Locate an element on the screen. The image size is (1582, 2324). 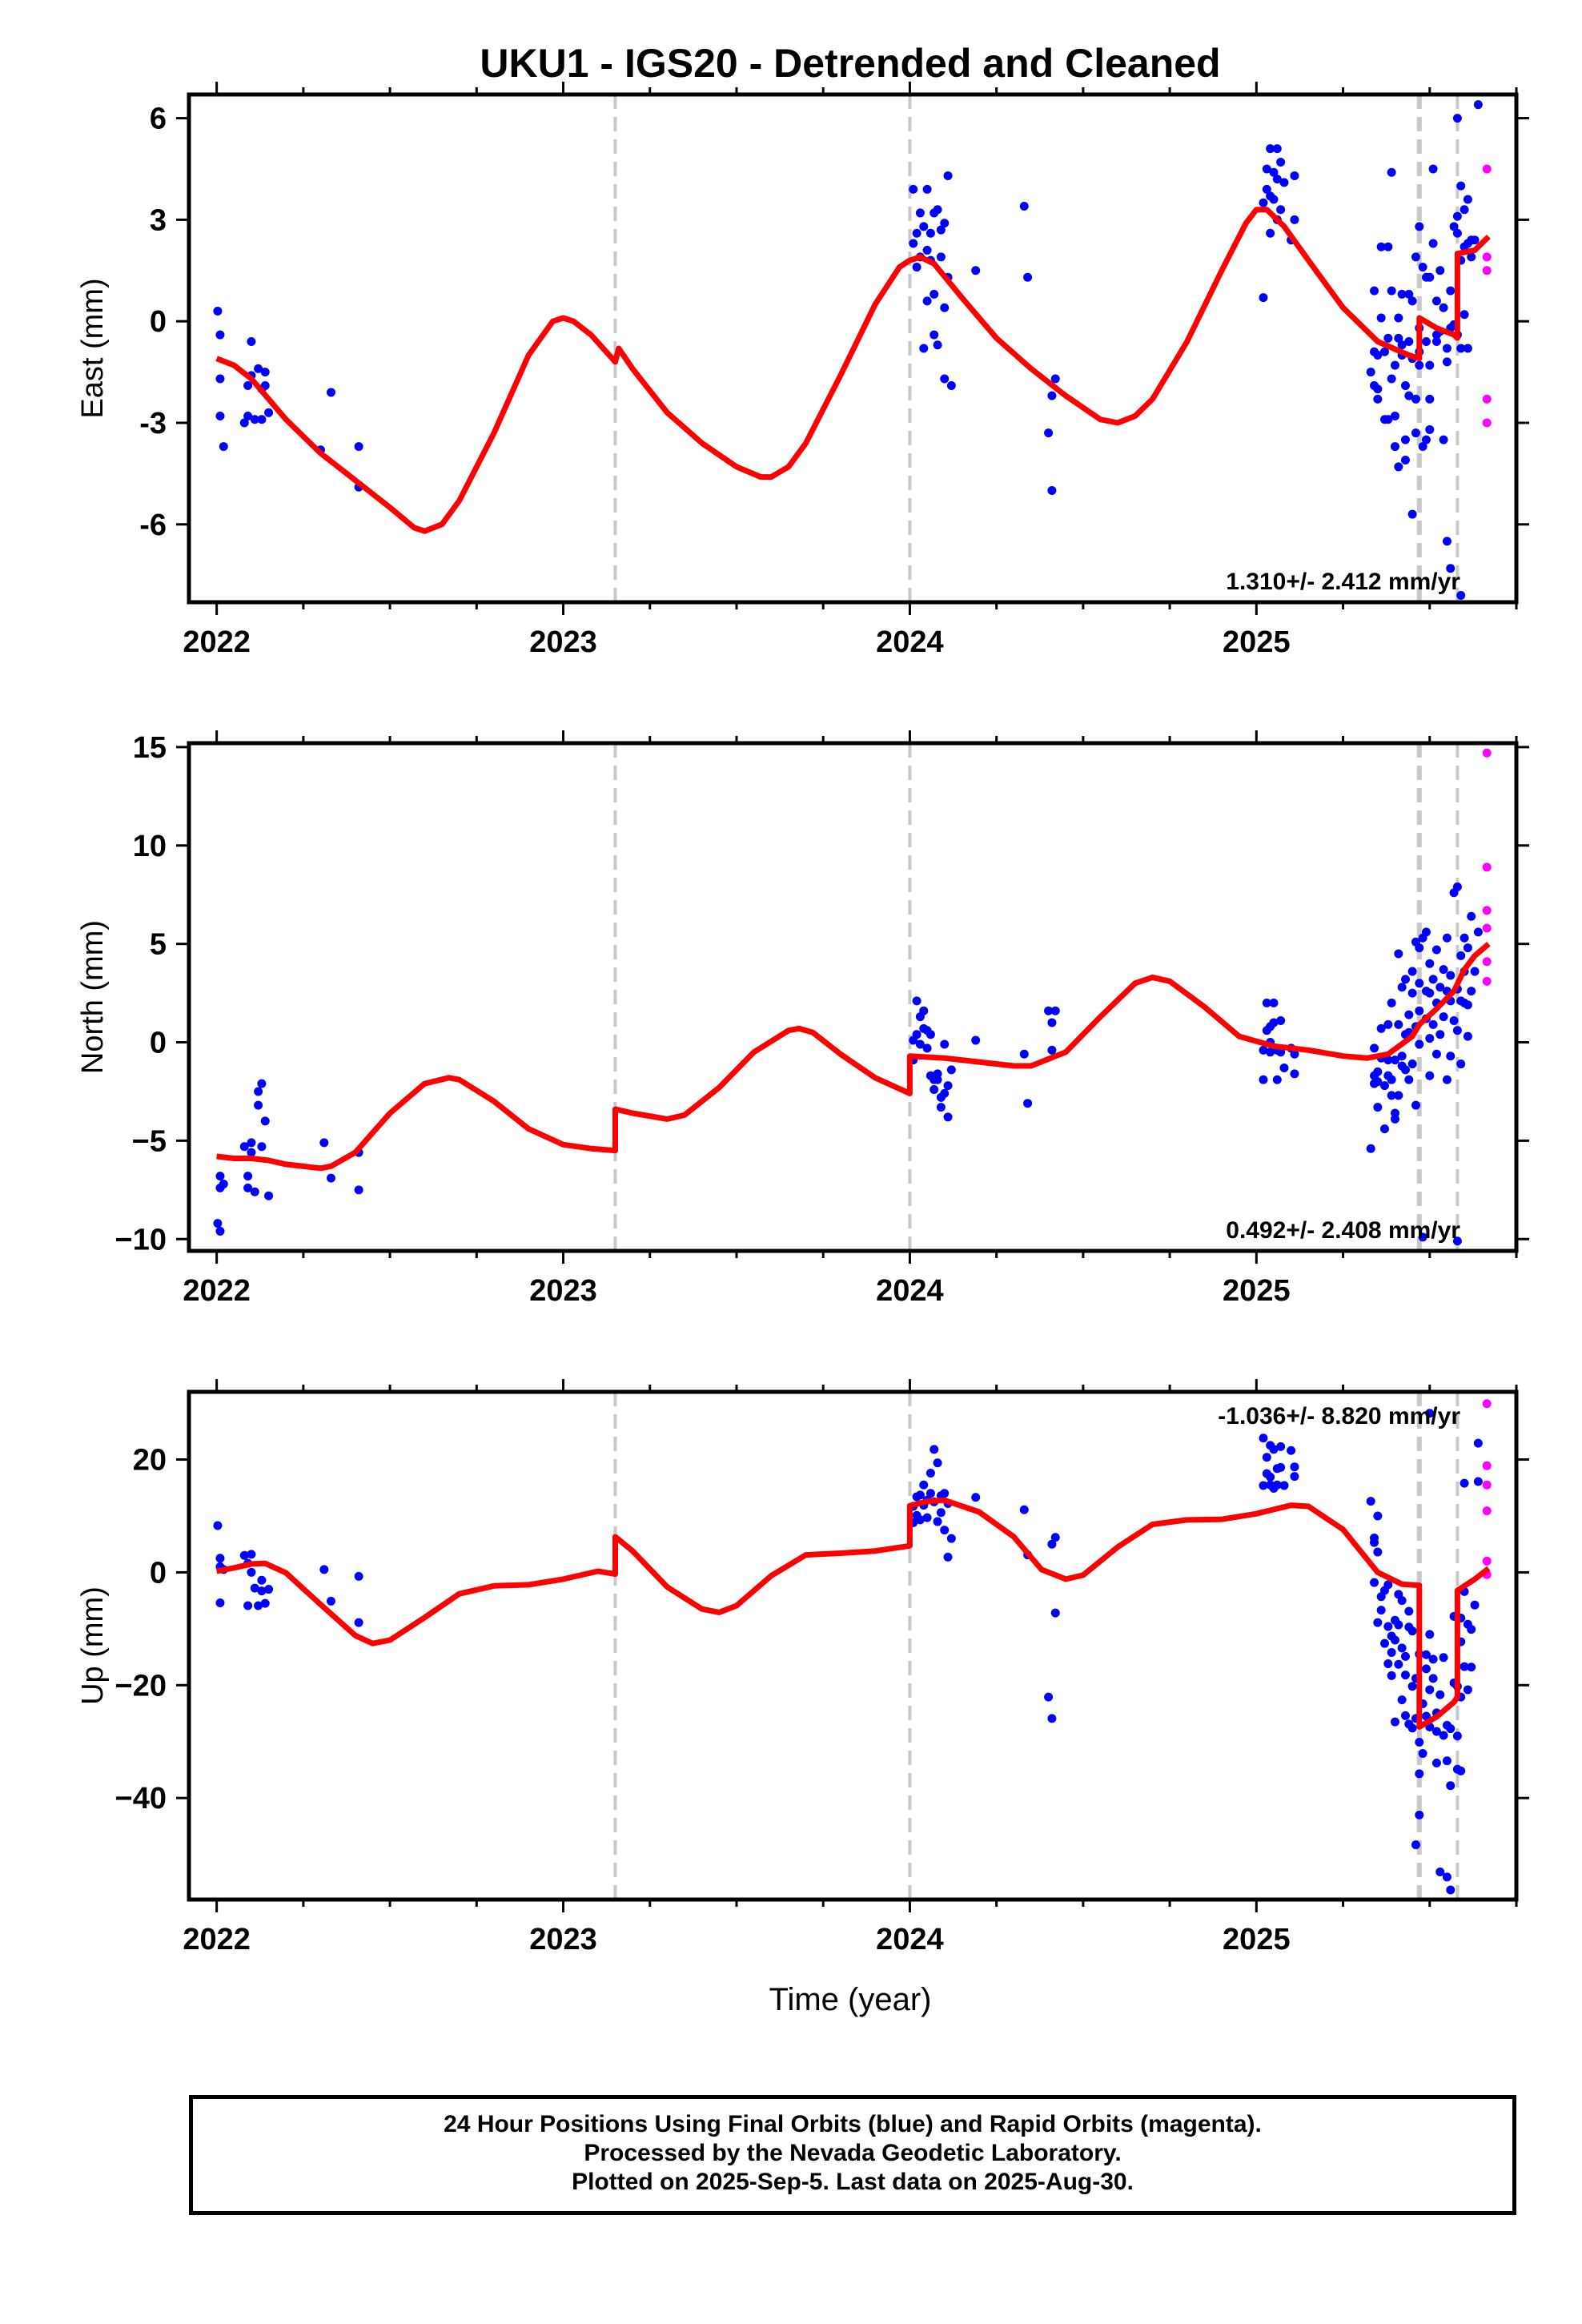
up-model-curve is located at coordinates (853, 1613).